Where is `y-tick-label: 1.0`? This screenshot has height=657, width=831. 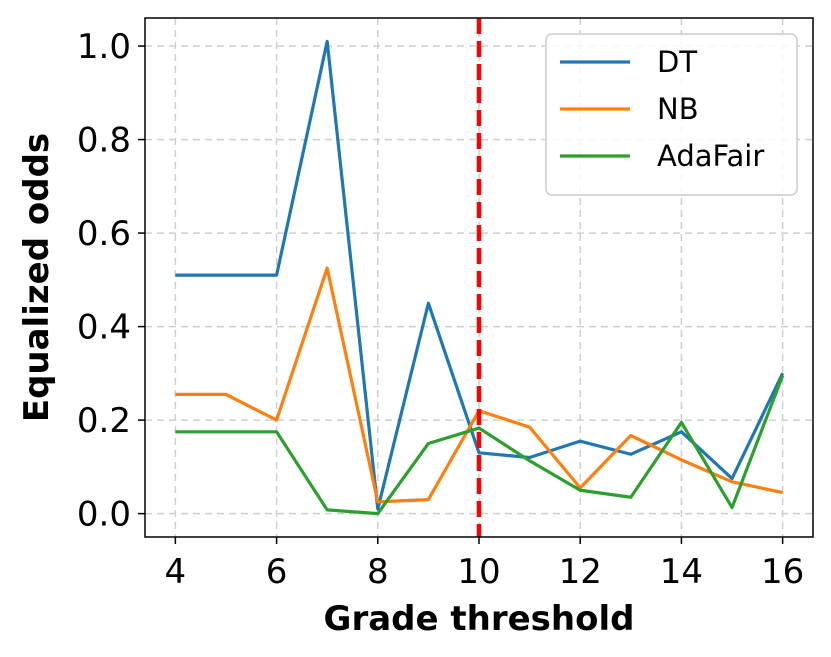
y-tick-label: 1.0 is located at coordinates (104, 47).